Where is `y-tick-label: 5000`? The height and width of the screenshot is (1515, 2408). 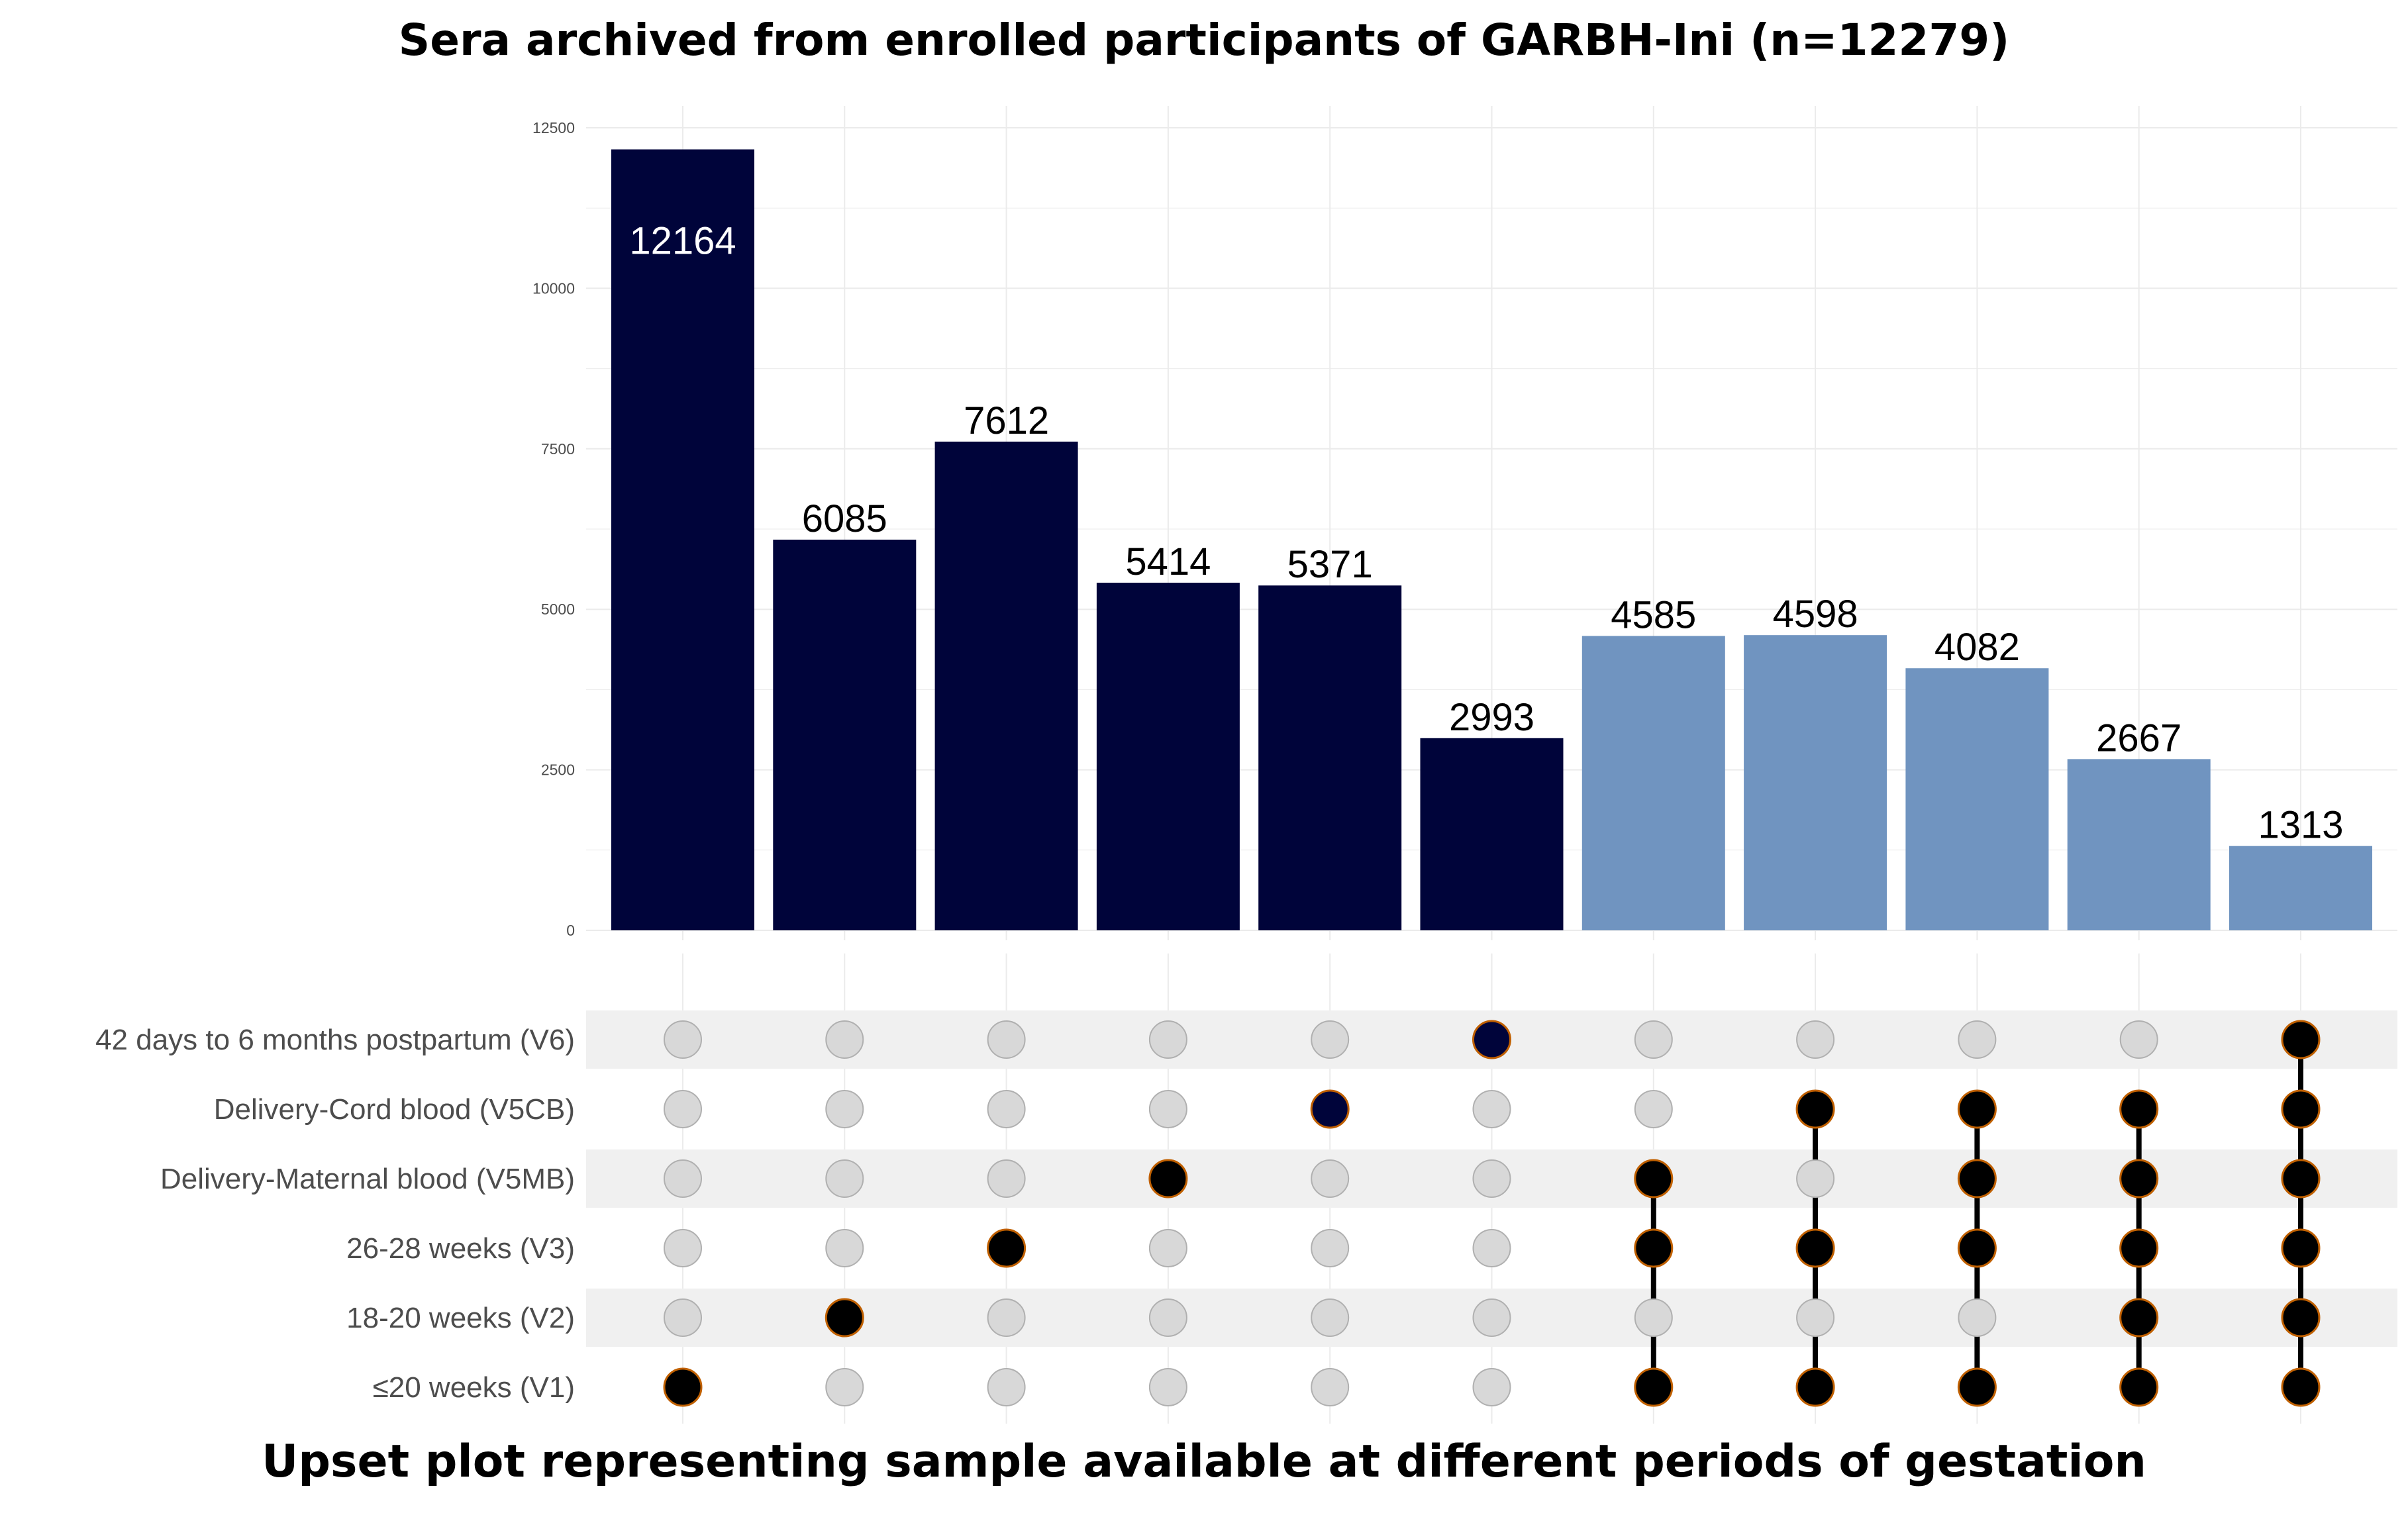
y-tick-label: 5000 is located at coordinates (558, 609).